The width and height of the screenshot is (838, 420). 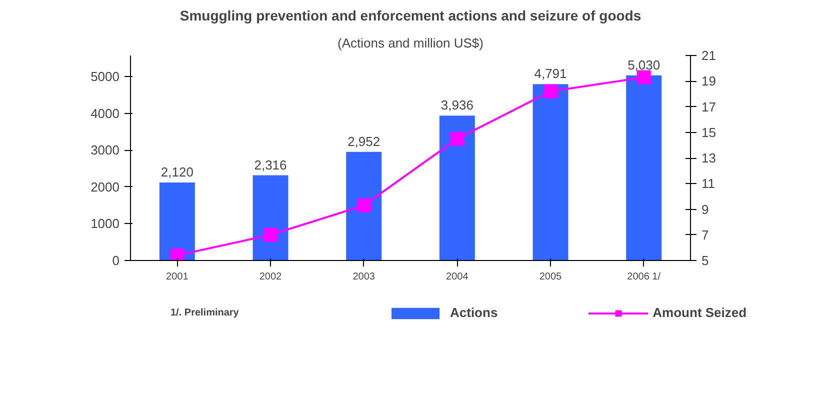 What do you see at coordinates (705, 260) in the screenshot?
I see `y2-tick-label: 5` at bounding box center [705, 260].